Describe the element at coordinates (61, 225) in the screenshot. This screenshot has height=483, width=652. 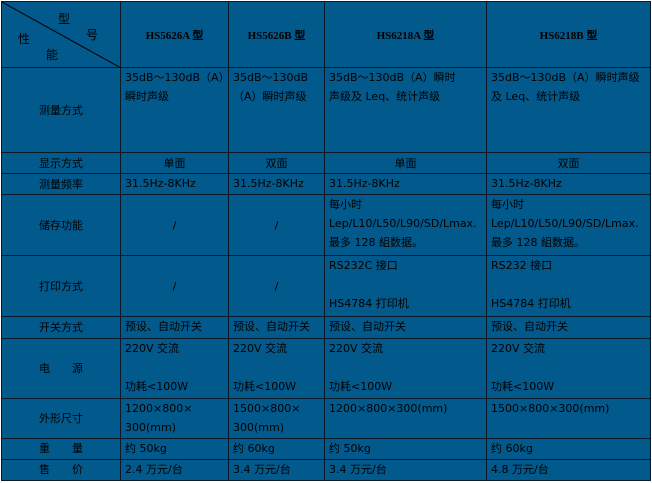
I see `row-label: 储存功能` at that location.